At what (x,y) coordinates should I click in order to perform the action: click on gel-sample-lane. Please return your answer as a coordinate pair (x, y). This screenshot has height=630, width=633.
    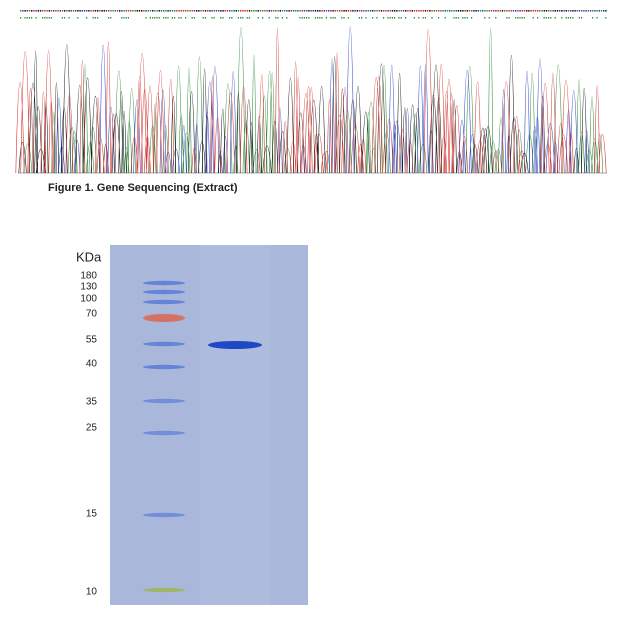
    Looking at the image, I should click on (235, 425).